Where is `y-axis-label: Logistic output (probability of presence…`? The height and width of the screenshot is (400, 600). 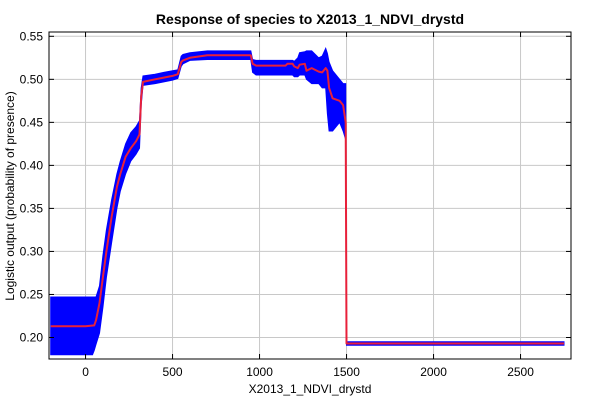
y-axis-label: Logistic output (probability of presence… is located at coordinates (10, 195).